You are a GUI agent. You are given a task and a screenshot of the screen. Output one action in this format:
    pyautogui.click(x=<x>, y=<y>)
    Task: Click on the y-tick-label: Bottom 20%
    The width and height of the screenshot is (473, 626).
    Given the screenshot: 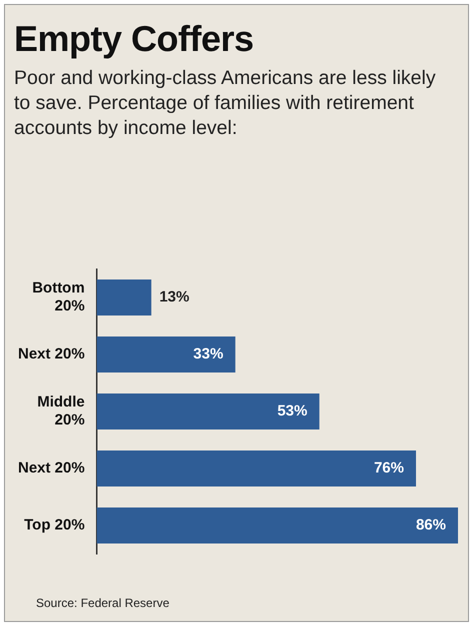 What is the action you would take?
    pyautogui.click(x=58, y=297)
    